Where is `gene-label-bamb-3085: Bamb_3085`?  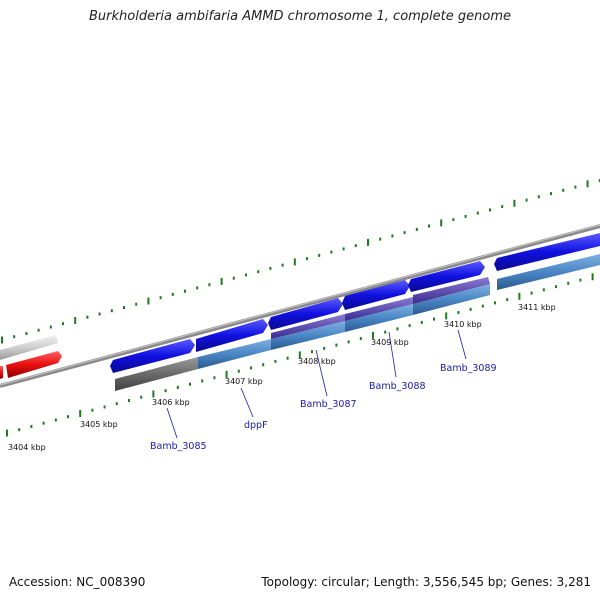
gene-label-bamb-3085: Bamb_3085 is located at coordinates (178, 446).